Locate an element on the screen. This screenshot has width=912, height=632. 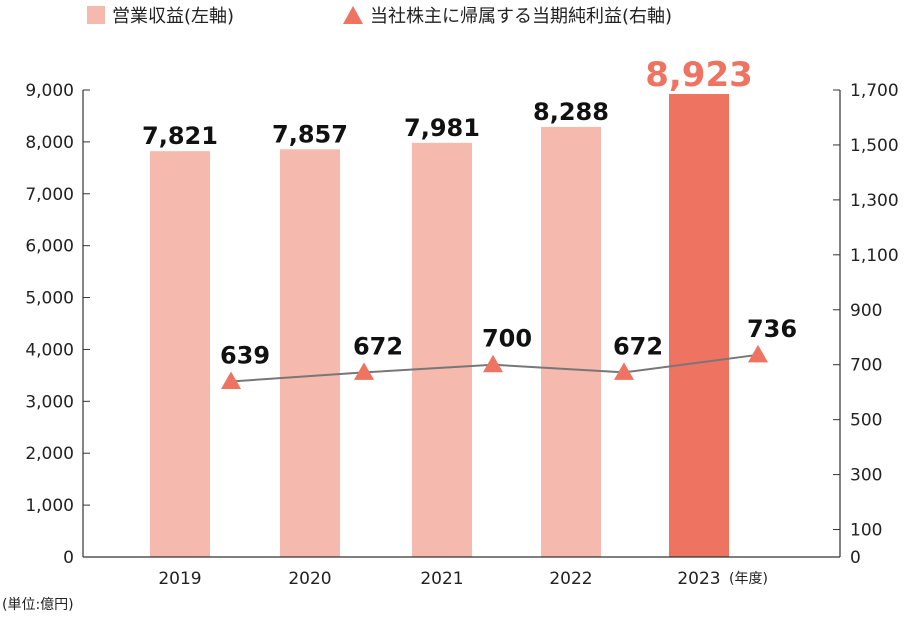
x-axis-suffix: (年度) is located at coordinates (748, 579).